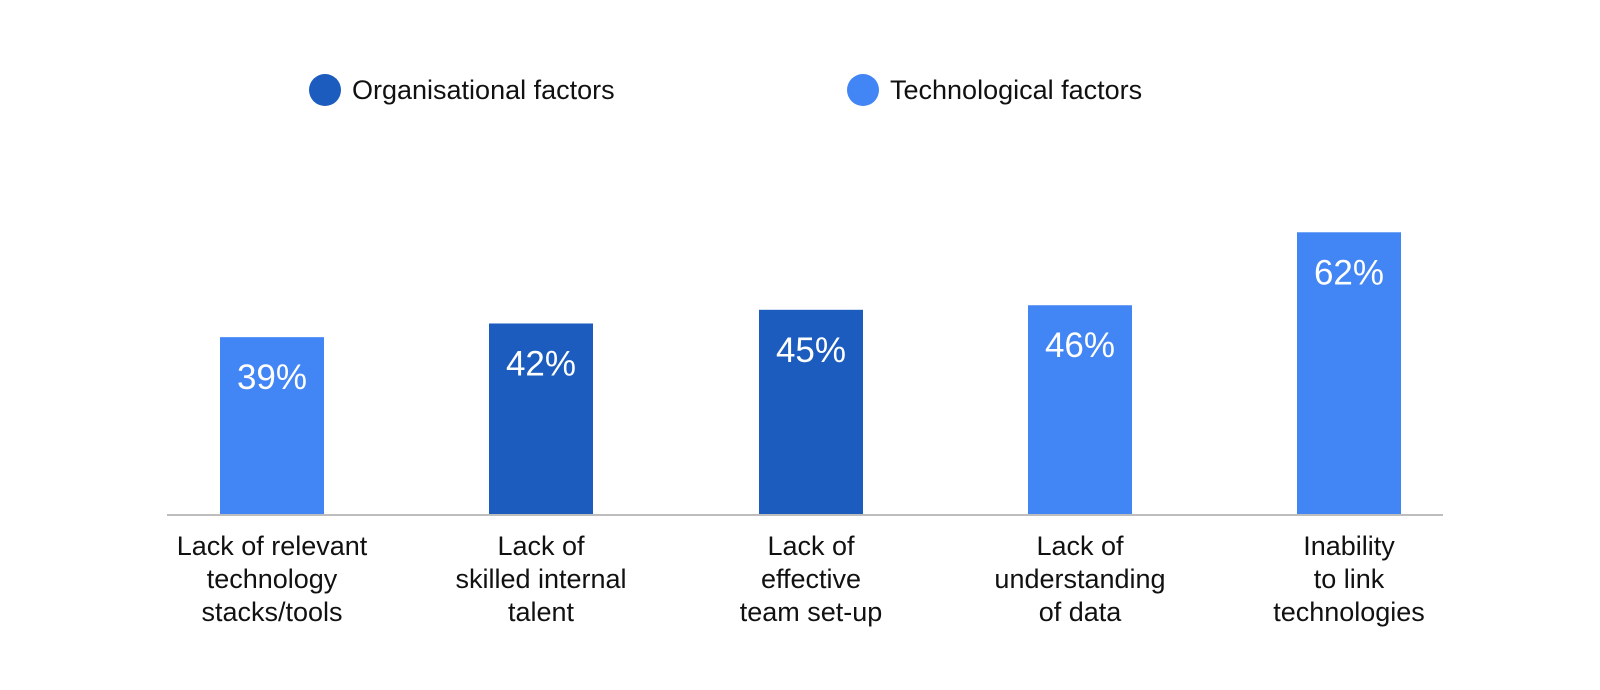  I want to click on category-label-4-line-3: of data, so click(1081, 612).